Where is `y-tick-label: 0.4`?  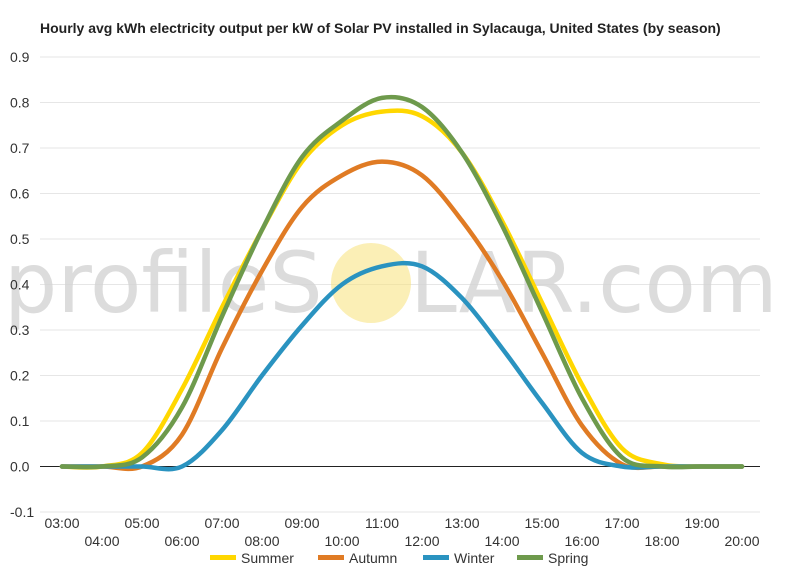 y-tick-label: 0.4 is located at coordinates (20, 285).